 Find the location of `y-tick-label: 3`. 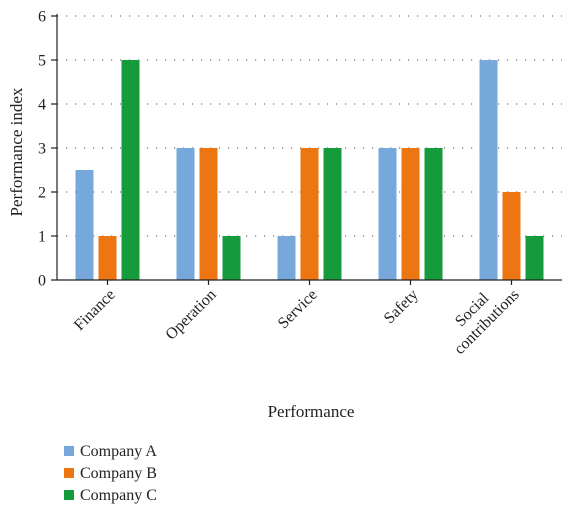

y-tick-label: 3 is located at coordinates (42, 149).